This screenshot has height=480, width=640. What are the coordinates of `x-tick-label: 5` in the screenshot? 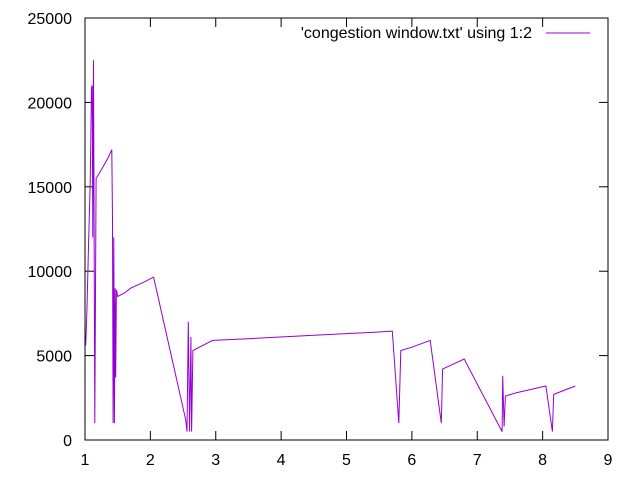 It's located at (346, 460).